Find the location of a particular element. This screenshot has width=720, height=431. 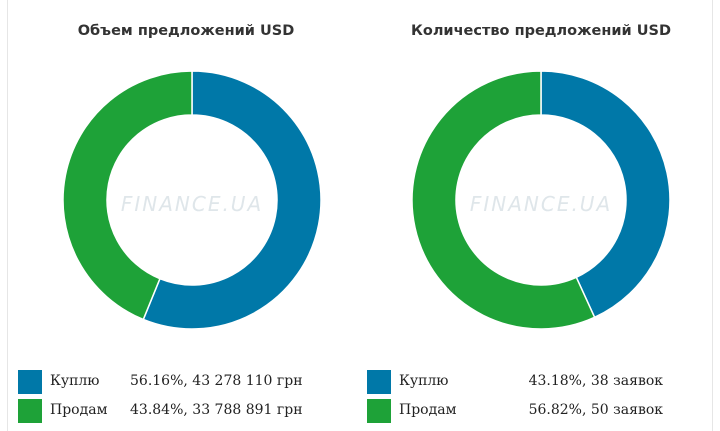

frame-border-right is located at coordinates (712, 215).